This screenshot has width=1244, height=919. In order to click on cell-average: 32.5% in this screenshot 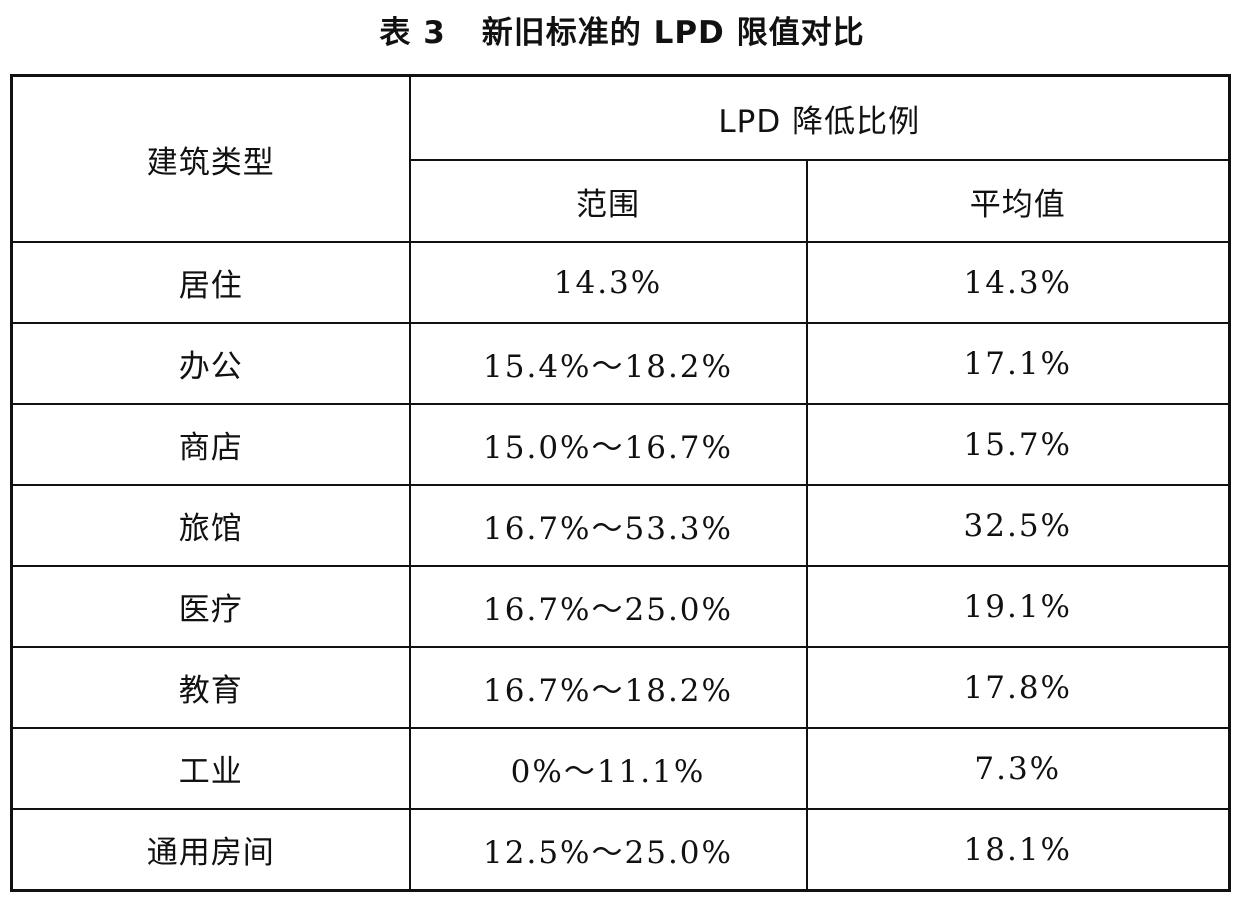, I will do `click(1018, 525)`.